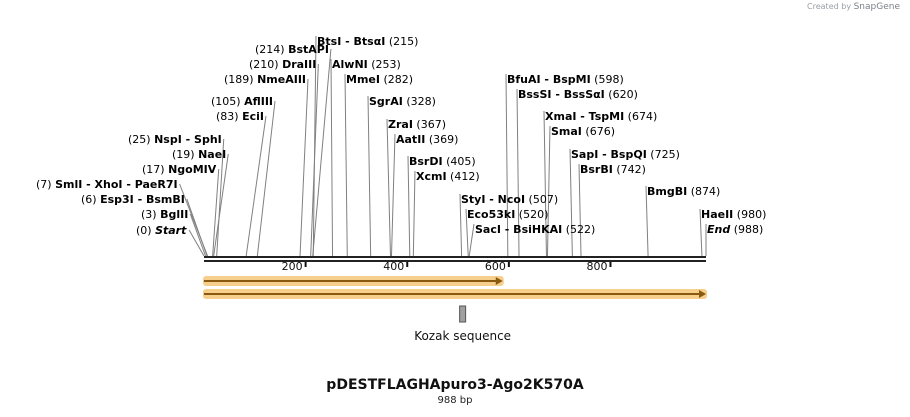  I want to click on site-position: (676), so click(598, 131).